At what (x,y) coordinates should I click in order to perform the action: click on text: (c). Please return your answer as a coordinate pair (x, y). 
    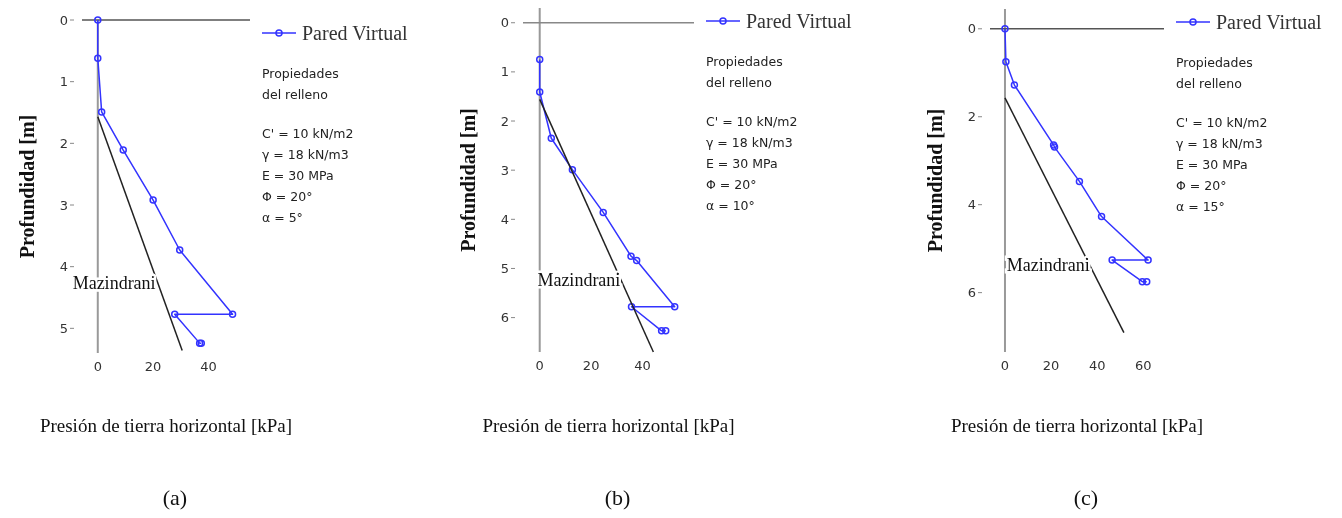
    Looking at the image, I should click on (1086, 497).